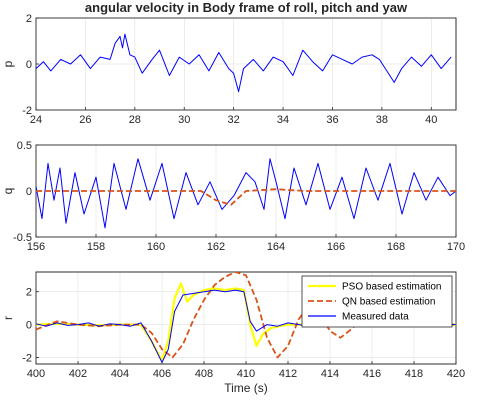  Describe the element at coordinates (396, 247) in the screenshot. I see `x-tick-label: 168` at that location.